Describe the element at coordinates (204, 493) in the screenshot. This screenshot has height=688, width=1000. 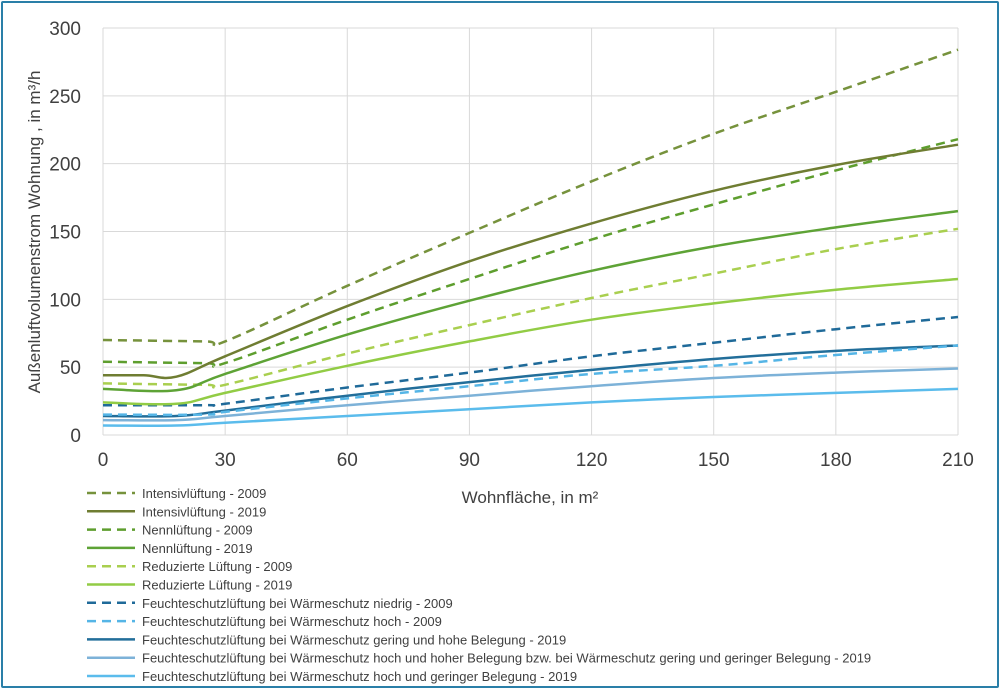
I see `legend-label: Intensivlüftung - 2009` at that location.